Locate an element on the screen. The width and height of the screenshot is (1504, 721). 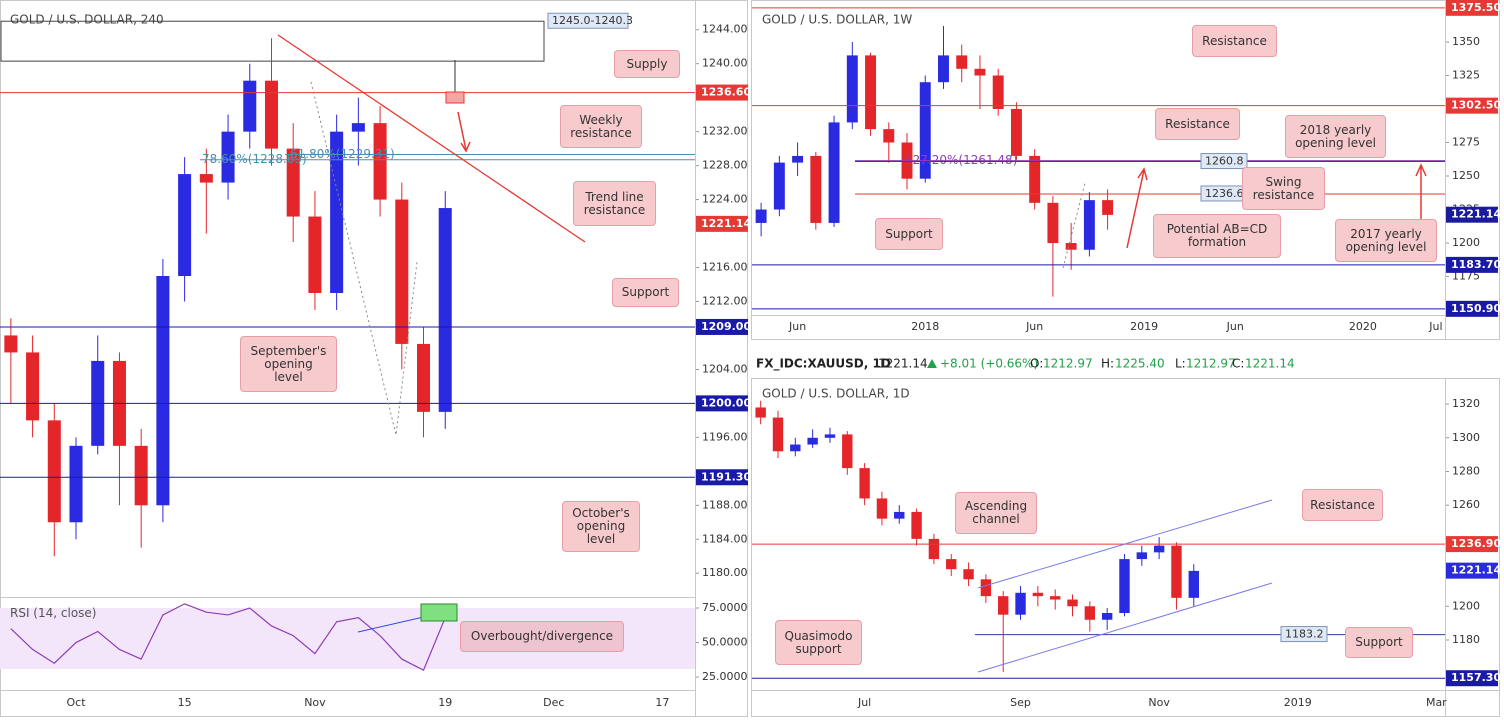
x-tick-label: 17 is located at coordinates (662, 702).